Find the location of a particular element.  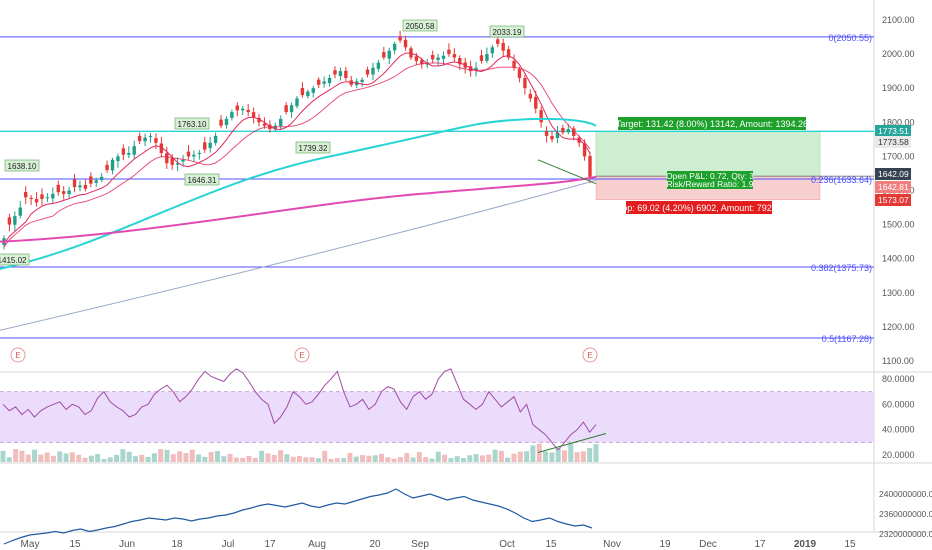

stop-label: Stop: 69.02 (4.20%) 6902, Amount: 792.94 is located at coordinates (699, 208).